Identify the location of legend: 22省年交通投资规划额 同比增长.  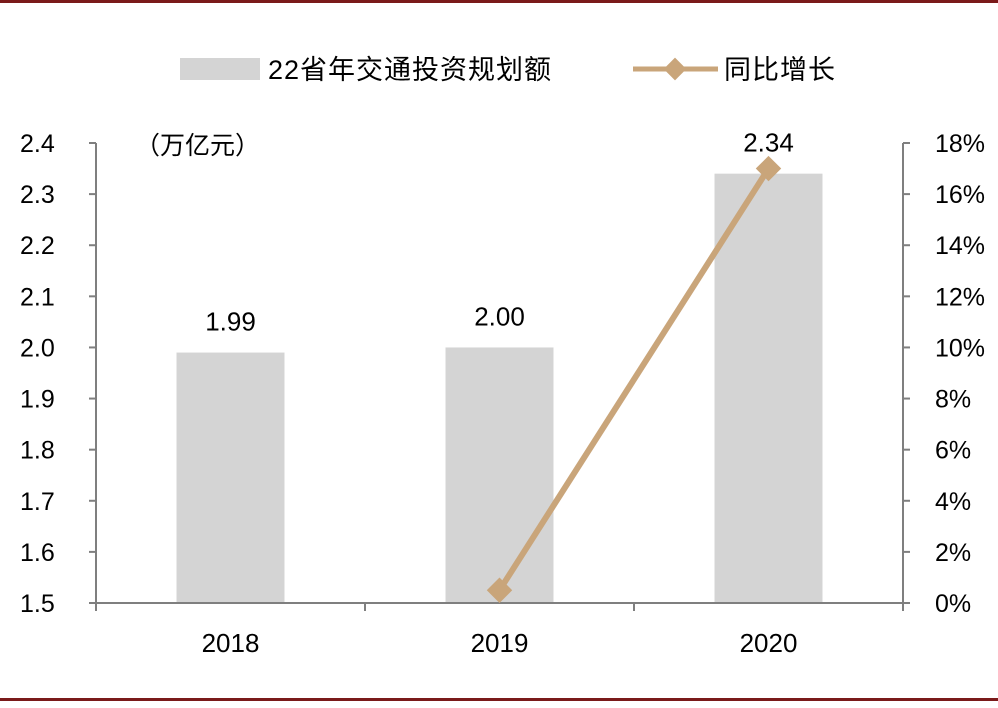
(508, 70).